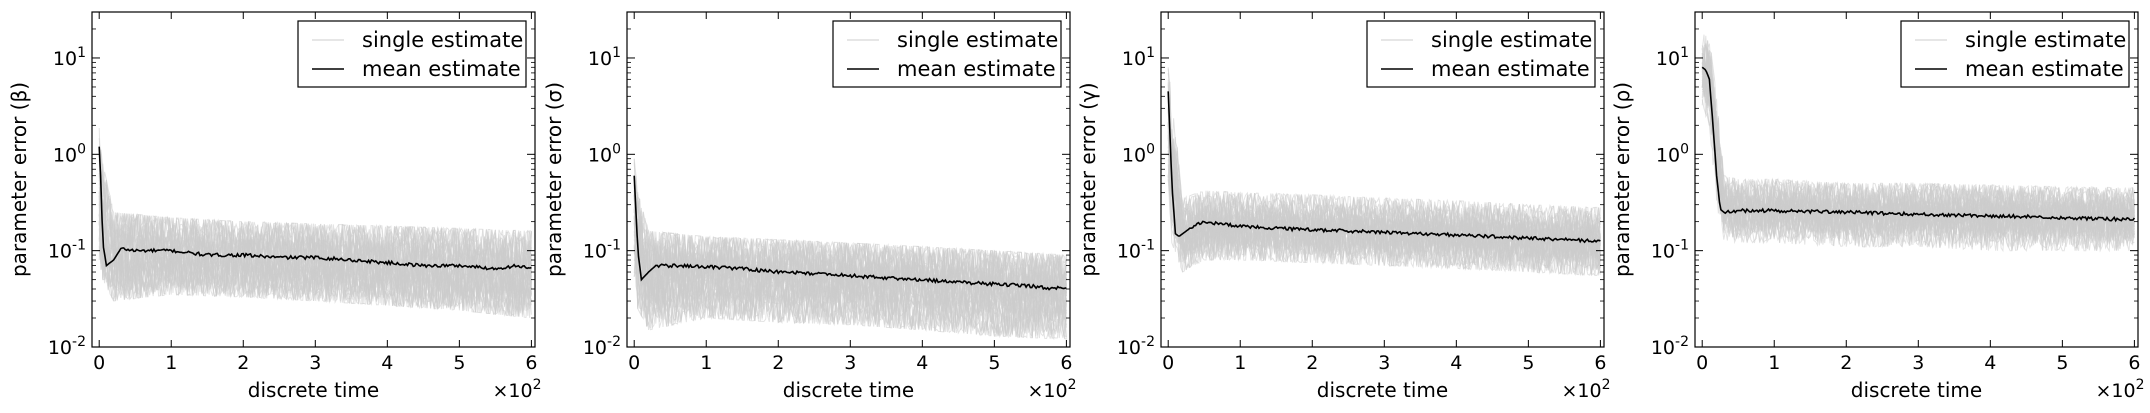 Image resolution: width=2150 pixels, height=413 pixels. What do you see at coordinates (19, 179) in the screenshot?
I see `y-axis-label: parameter error (β)` at bounding box center [19, 179].